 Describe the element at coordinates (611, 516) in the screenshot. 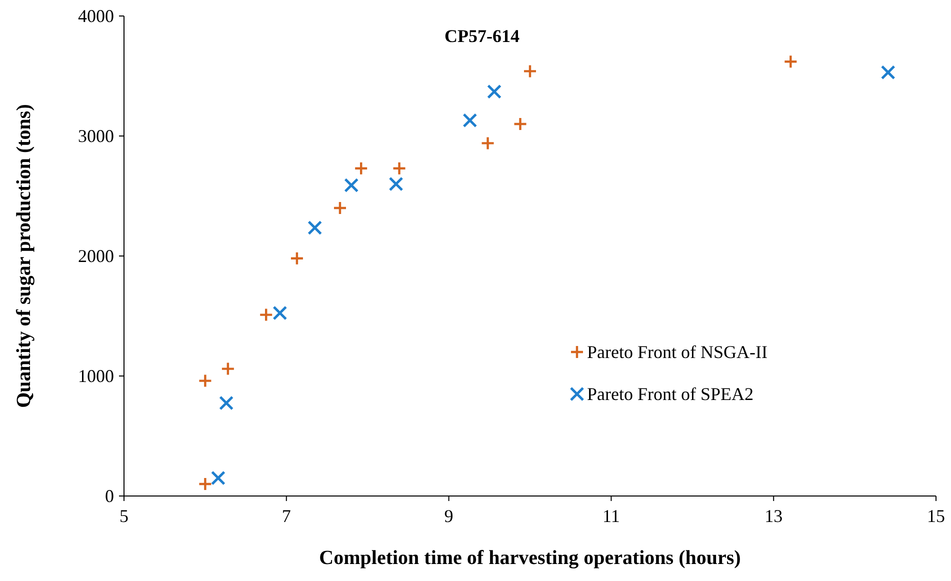

I see `x-tick-label: 11` at that location.